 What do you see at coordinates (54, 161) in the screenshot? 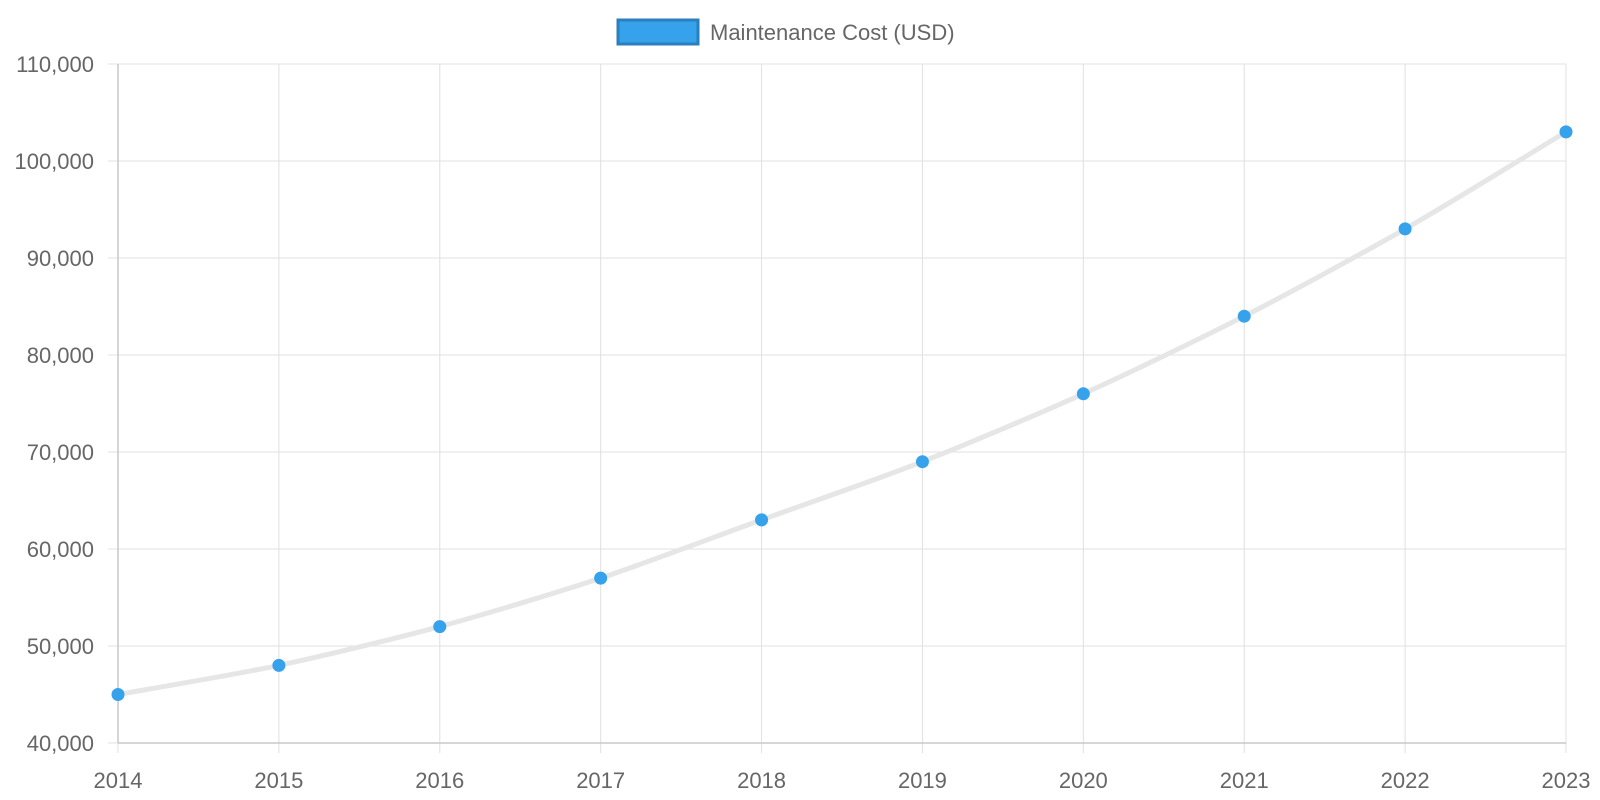
I see `y-tick-label: 100,000` at bounding box center [54, 161].